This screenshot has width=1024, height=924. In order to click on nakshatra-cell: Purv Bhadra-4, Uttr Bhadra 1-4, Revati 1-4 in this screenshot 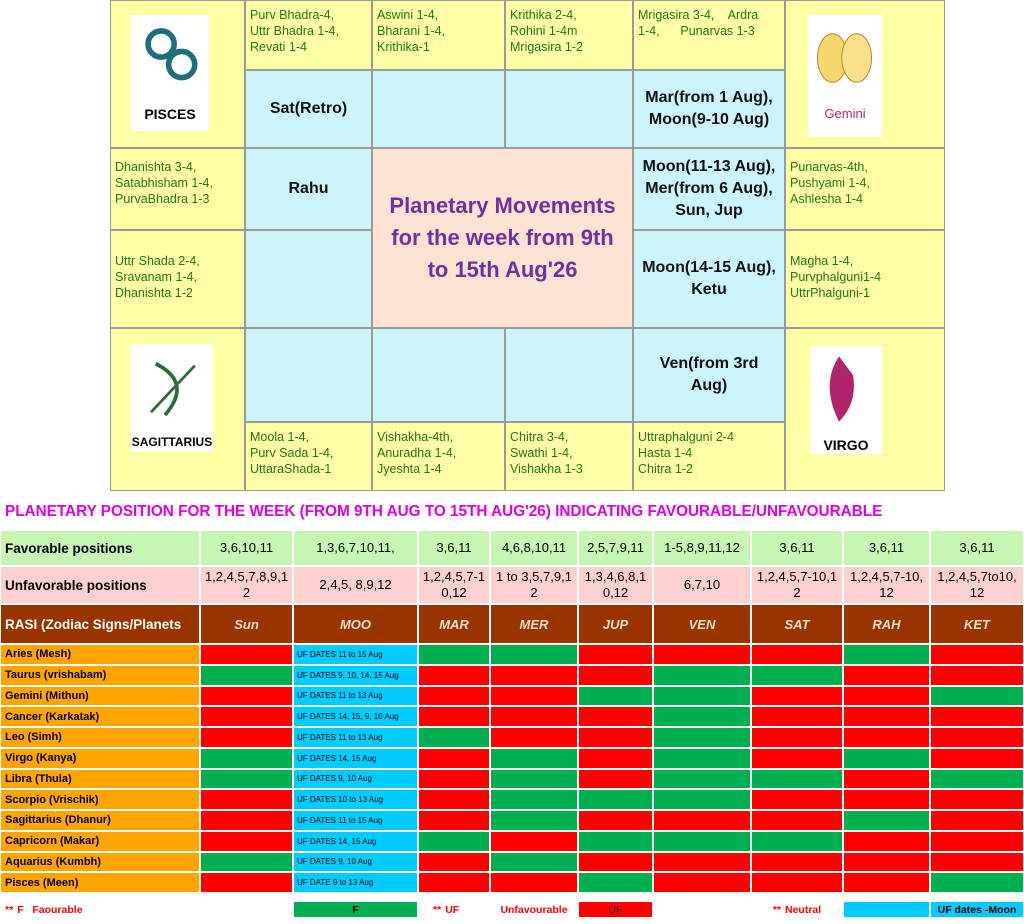, I will do `click(308, 35)`.